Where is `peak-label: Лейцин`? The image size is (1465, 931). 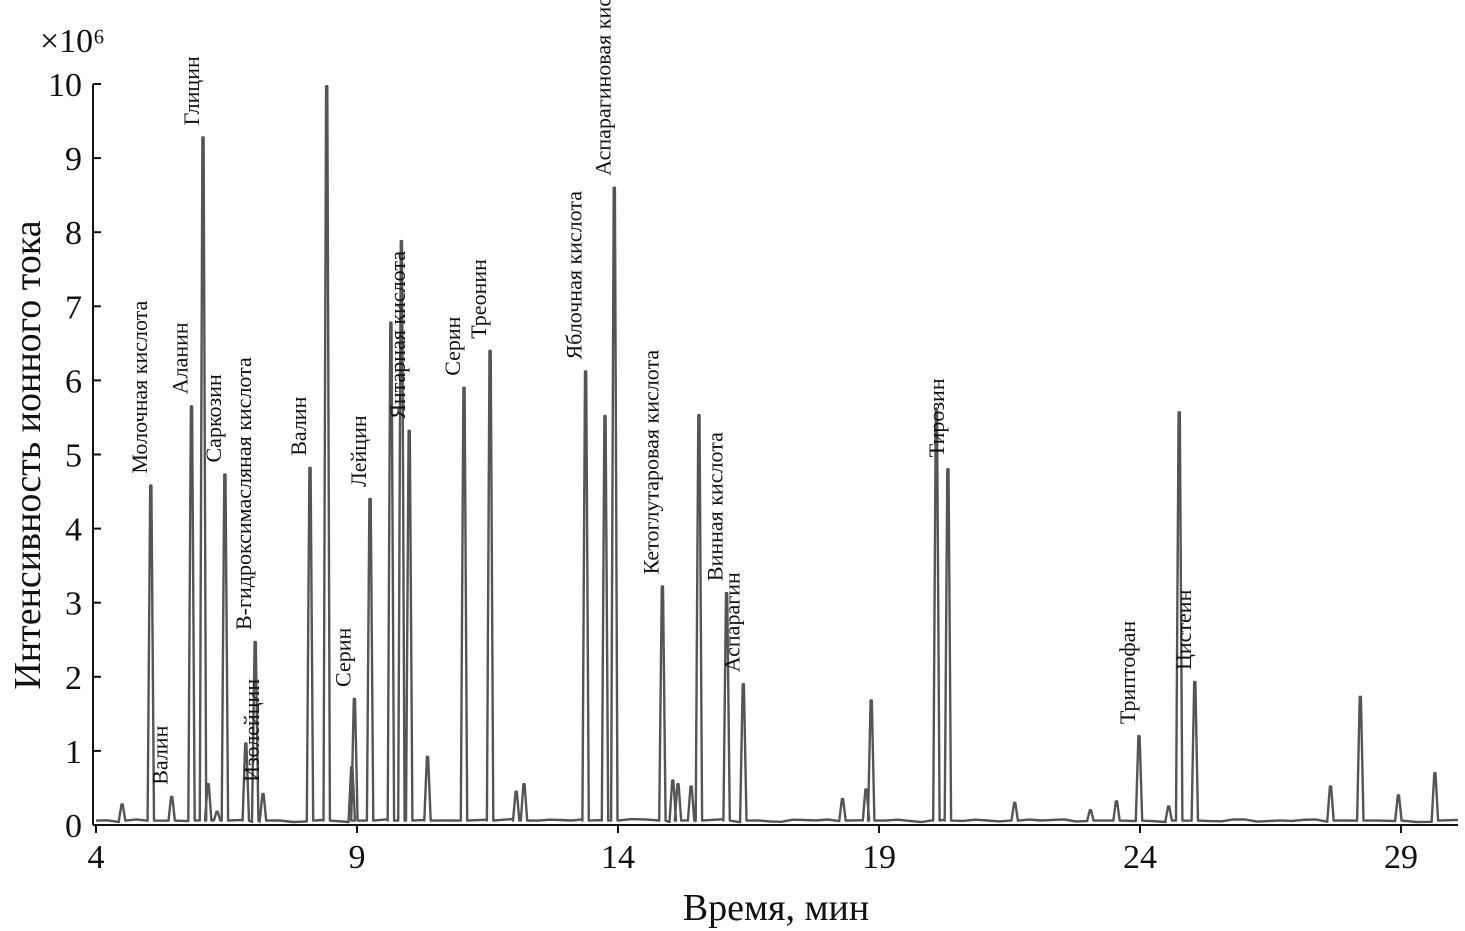 peak-label: Лейцин is located at coordinates (358, 451).